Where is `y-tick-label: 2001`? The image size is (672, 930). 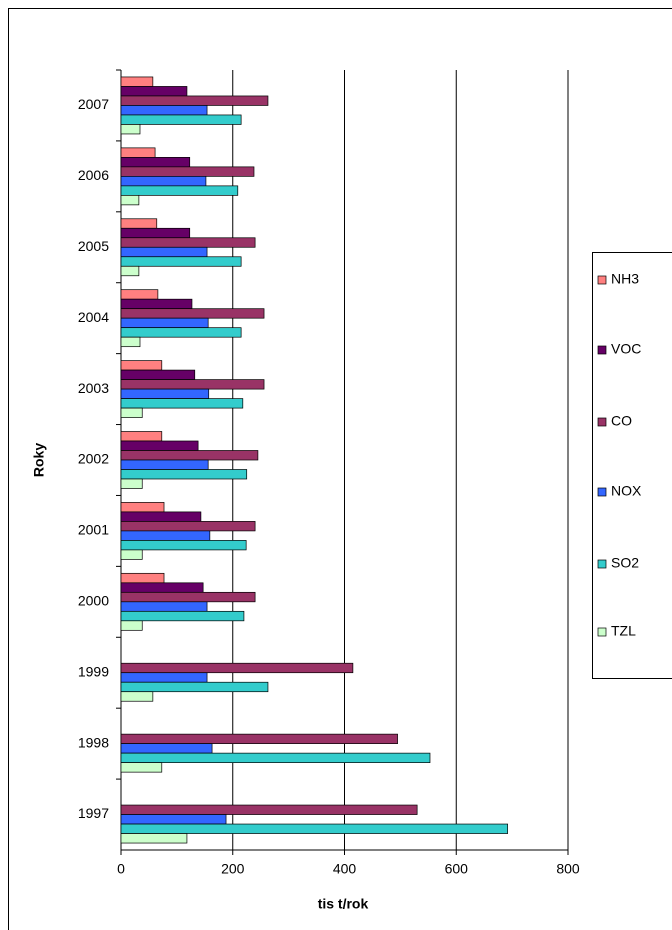
y-tick-label: 2001 is located at coordinates (93, 530).